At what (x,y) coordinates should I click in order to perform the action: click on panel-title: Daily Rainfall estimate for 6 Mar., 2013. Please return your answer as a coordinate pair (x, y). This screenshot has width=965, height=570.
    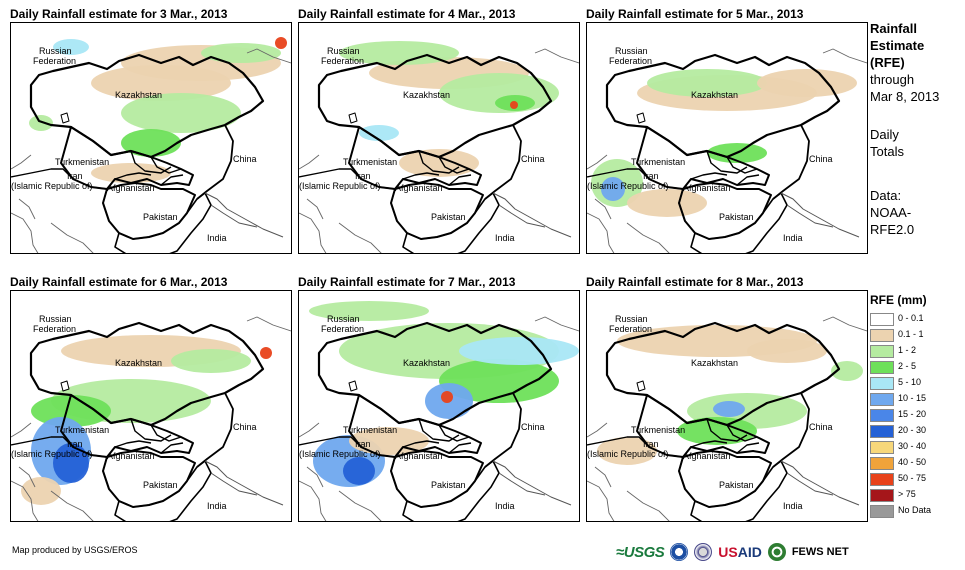
    Looking at the image, I should click on (119, 282).